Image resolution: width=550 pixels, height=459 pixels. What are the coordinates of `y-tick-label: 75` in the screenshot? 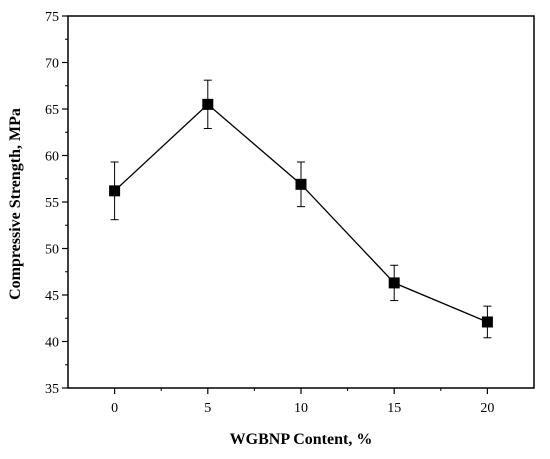 It's located at (52, 17).